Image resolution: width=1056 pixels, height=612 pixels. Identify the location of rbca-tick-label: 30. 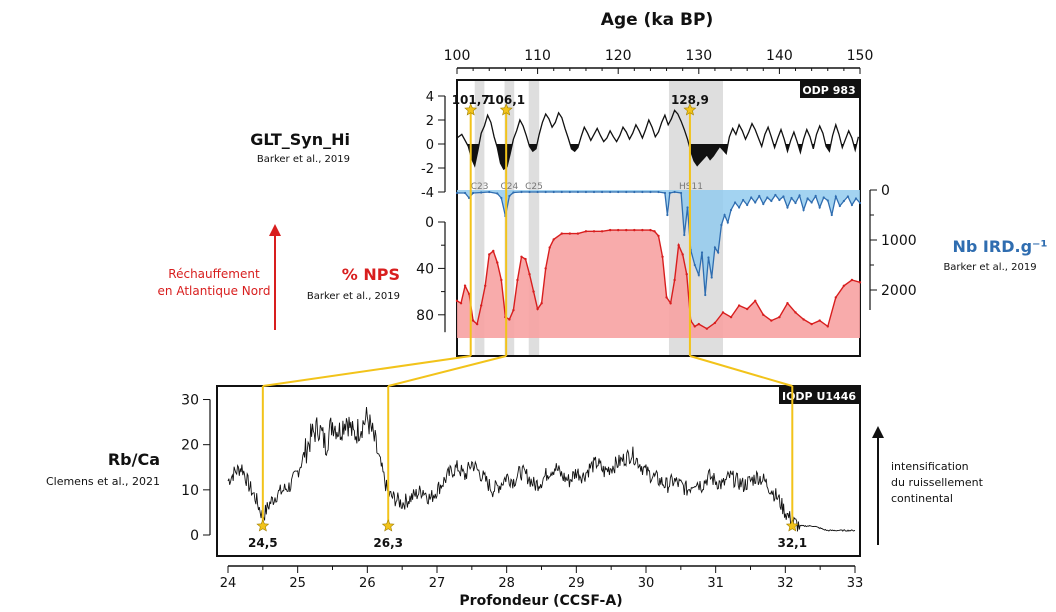
(190, 401).